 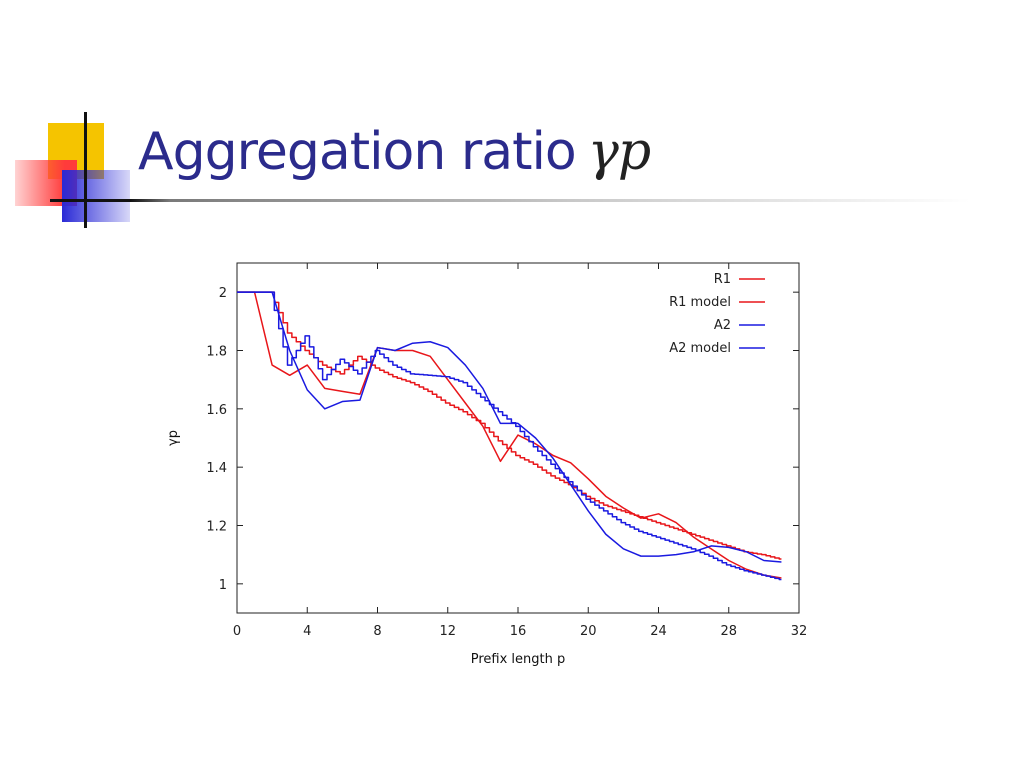 What do you see at coordinates (237, 631) in the screenshot?
I see `x-tick-label: 0` at bounding box center [237, 631].